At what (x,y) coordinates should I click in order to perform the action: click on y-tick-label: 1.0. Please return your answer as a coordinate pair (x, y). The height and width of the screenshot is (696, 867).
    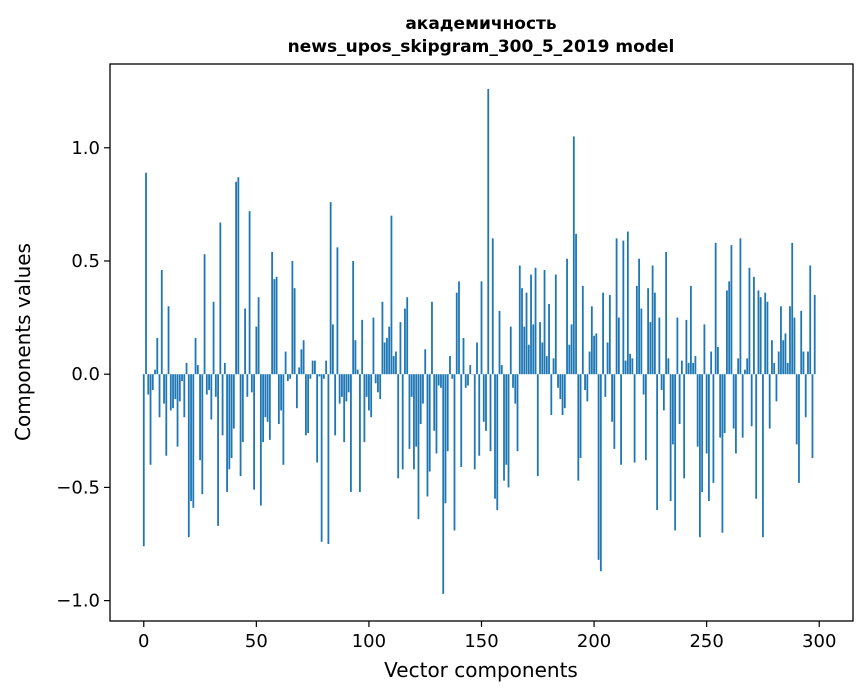
    Looking at the image, I should click on (85, 148).